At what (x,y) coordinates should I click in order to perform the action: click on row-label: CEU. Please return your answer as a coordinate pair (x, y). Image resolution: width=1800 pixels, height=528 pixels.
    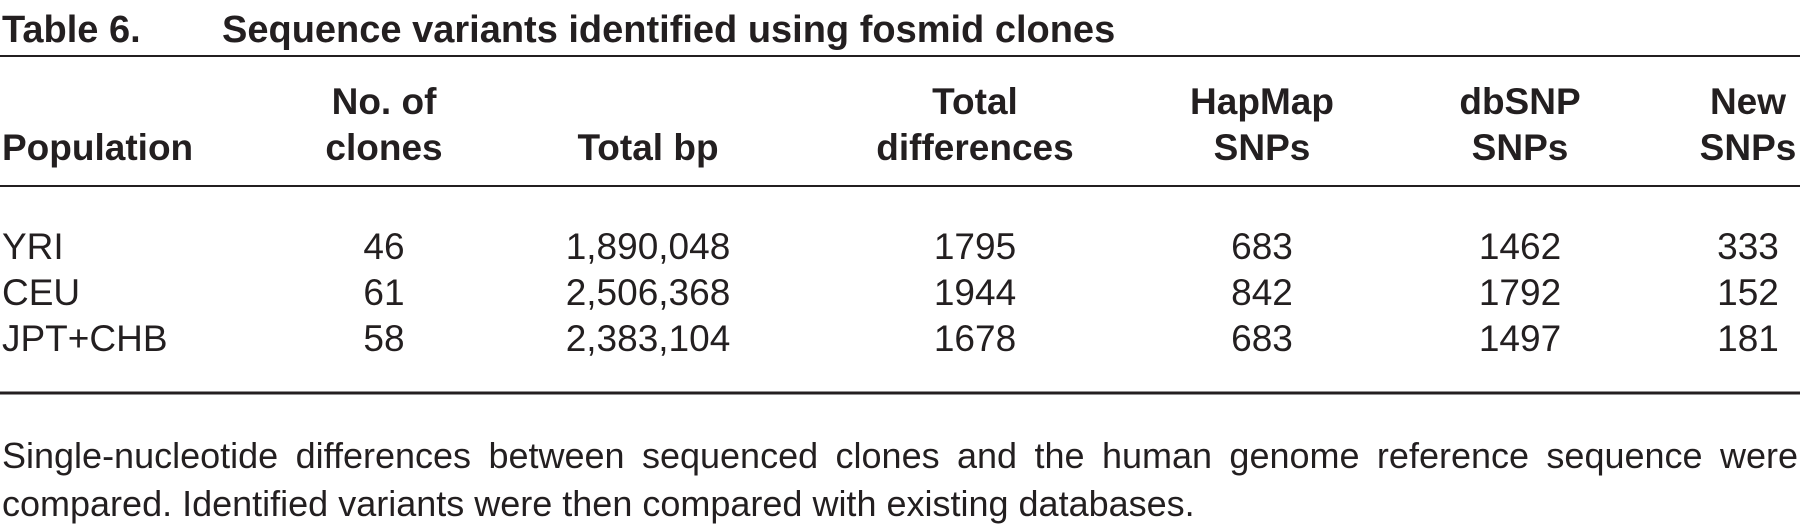
    Looking at the image, I should click on (41, 292).